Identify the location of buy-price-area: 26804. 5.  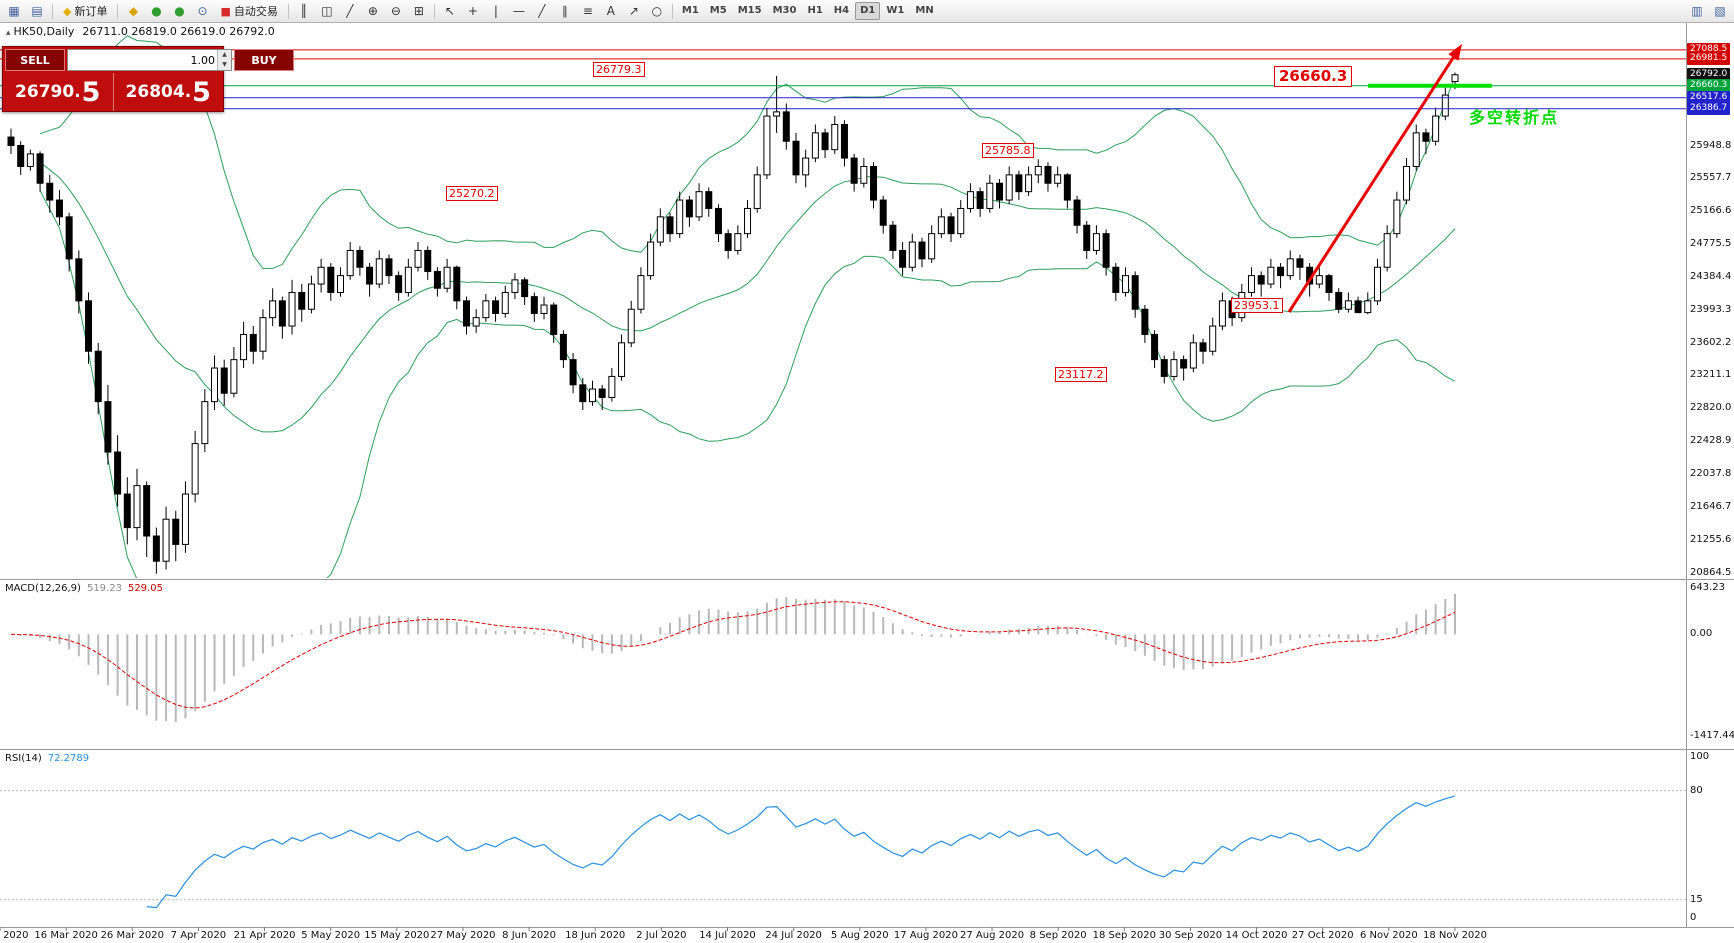
(169, 92).